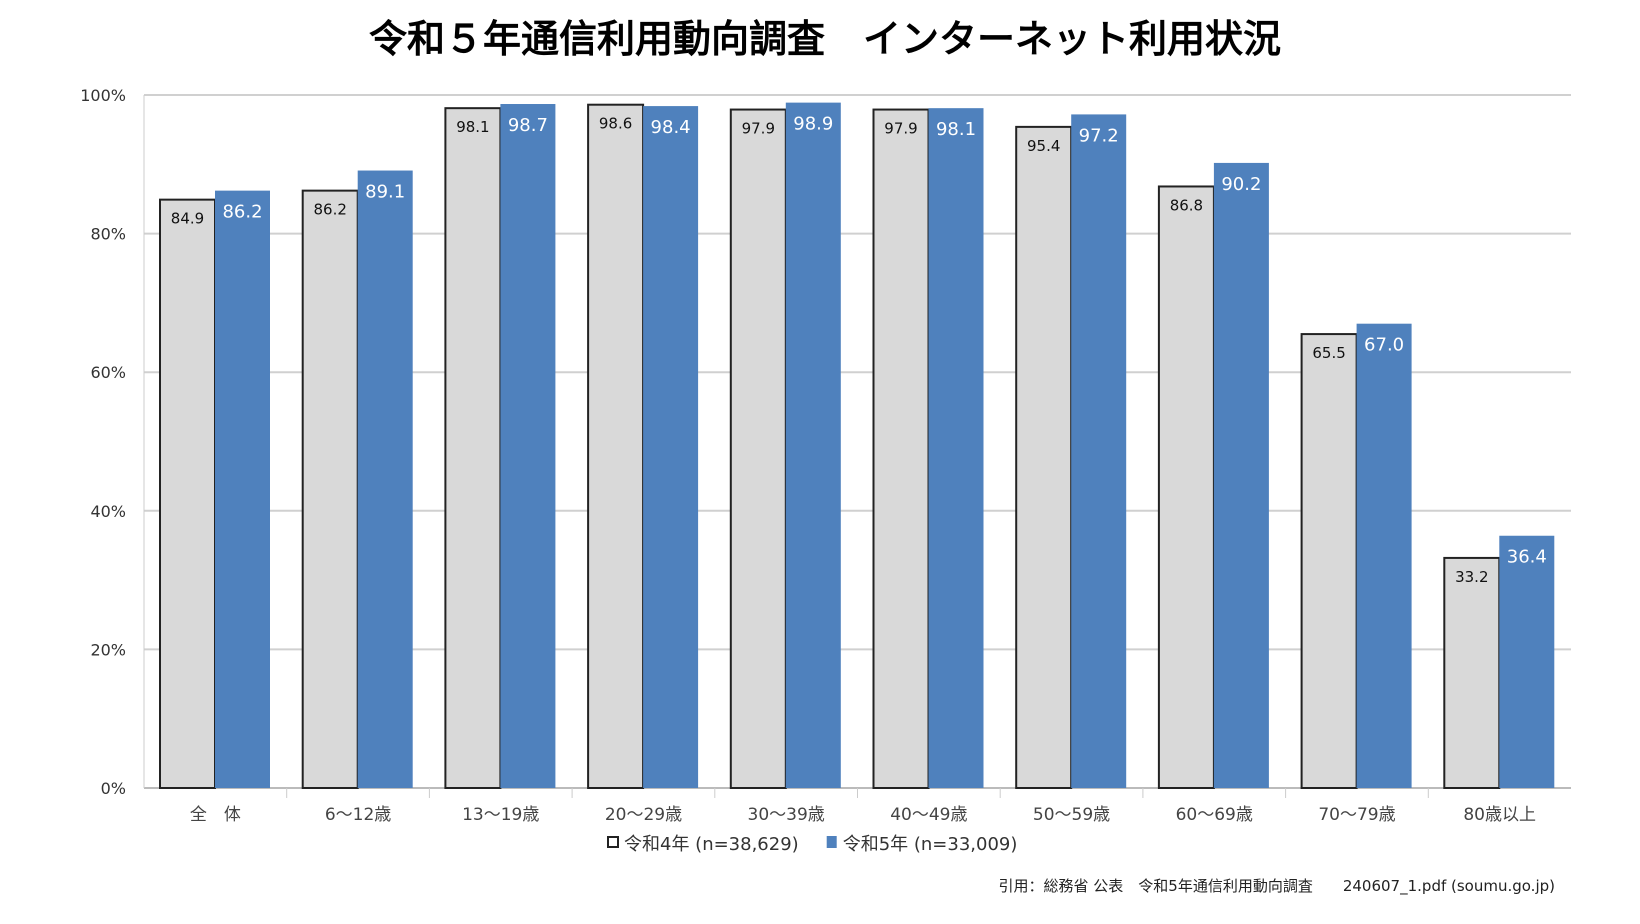 Image resolution: width=1640 pixels, height=924 pixels. Describe the element at coordinates (1241, 184) in the screenshot. I see `data-label: 90.2` at that location.